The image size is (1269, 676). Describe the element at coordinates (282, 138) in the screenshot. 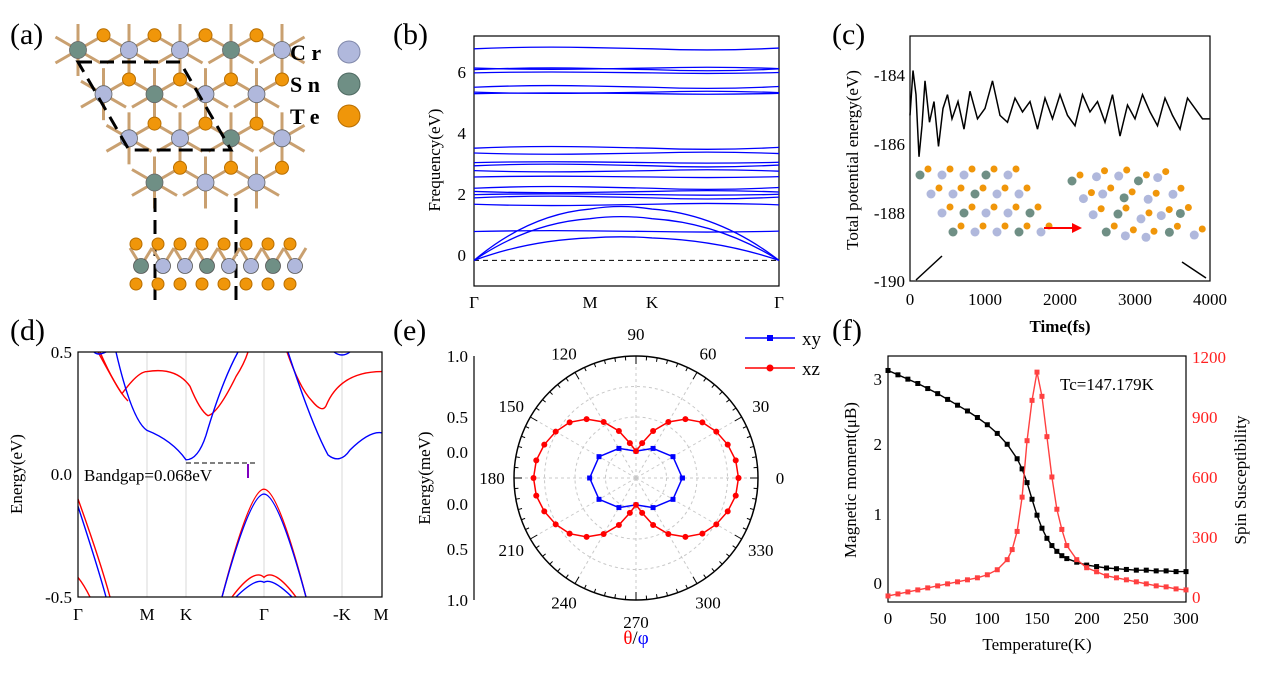

I see `cr-atom` at that location.